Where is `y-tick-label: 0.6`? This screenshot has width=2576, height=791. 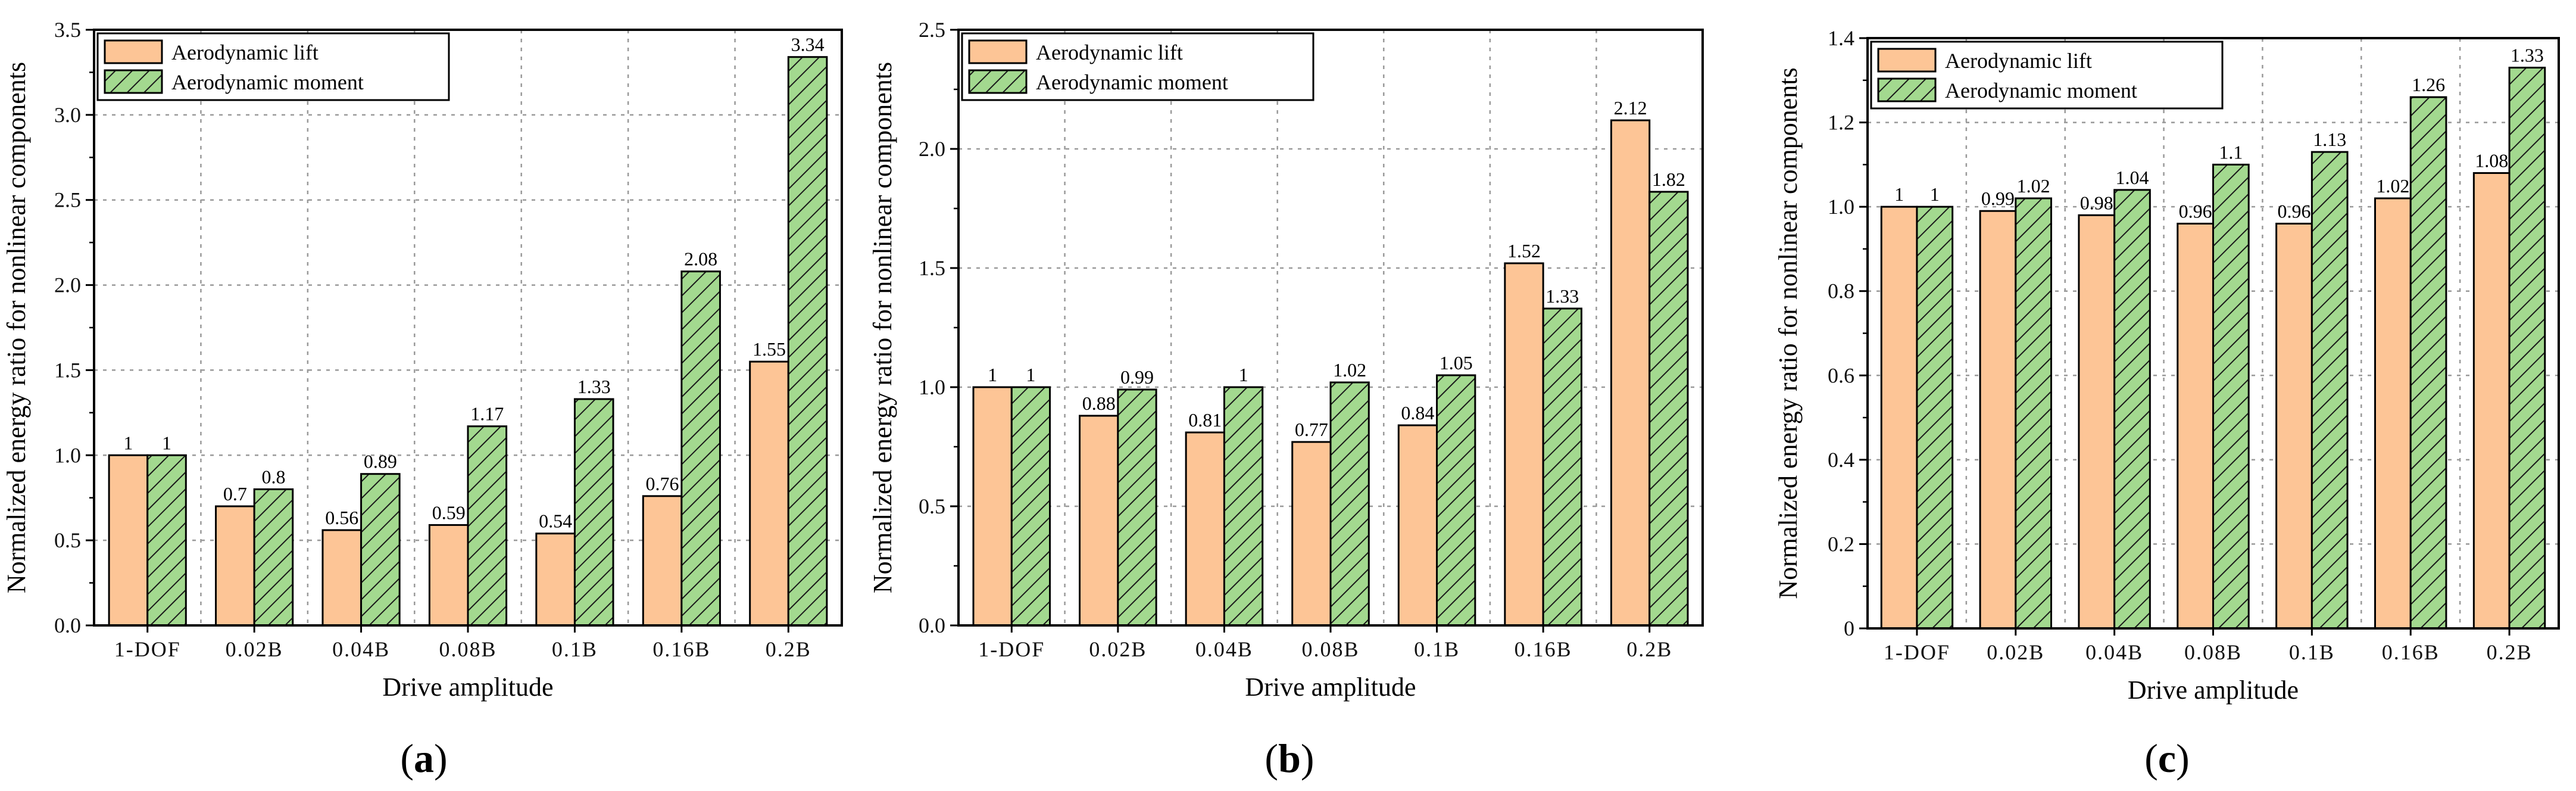 y-tick-label: 0.6 is located at coordinates (1841, 375).